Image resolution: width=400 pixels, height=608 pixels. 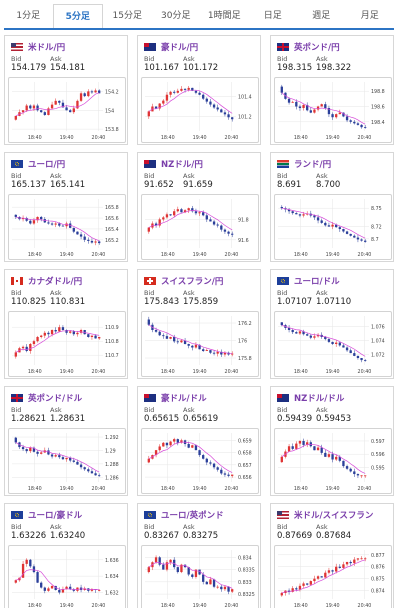 What do you see at coordinates (67, 110) in the screenshot?
I see `candlestick-chart: 154.2 154 153.8 18:40 19:40 20:40` at bounding box center [67, 110].